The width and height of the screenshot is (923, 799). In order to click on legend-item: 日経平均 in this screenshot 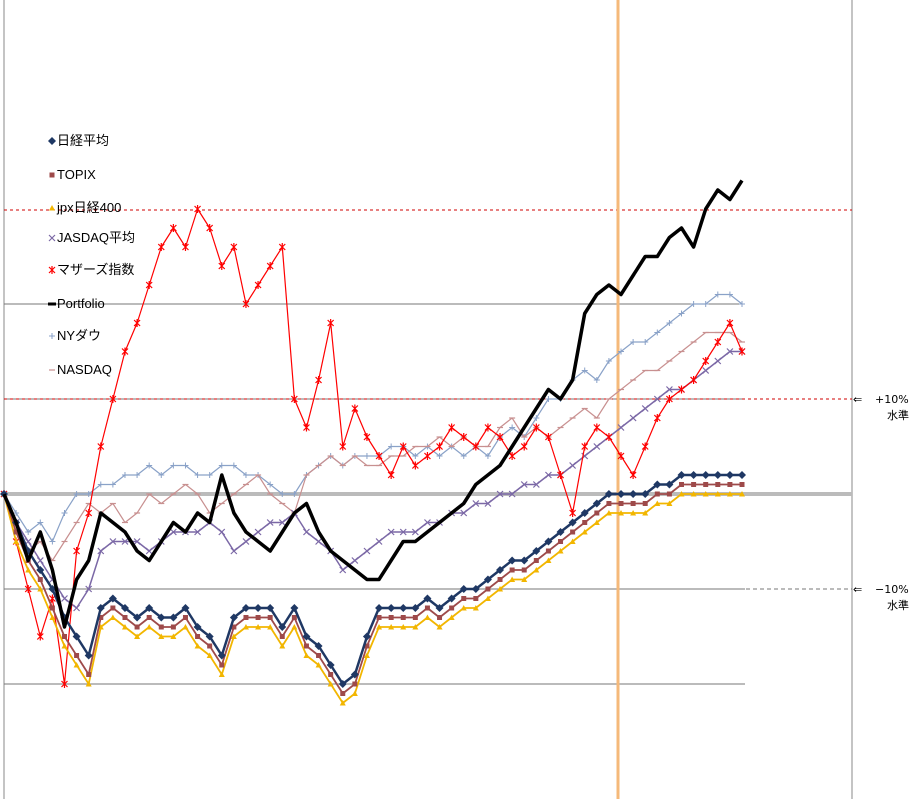, I will do `click(78, 140)`.